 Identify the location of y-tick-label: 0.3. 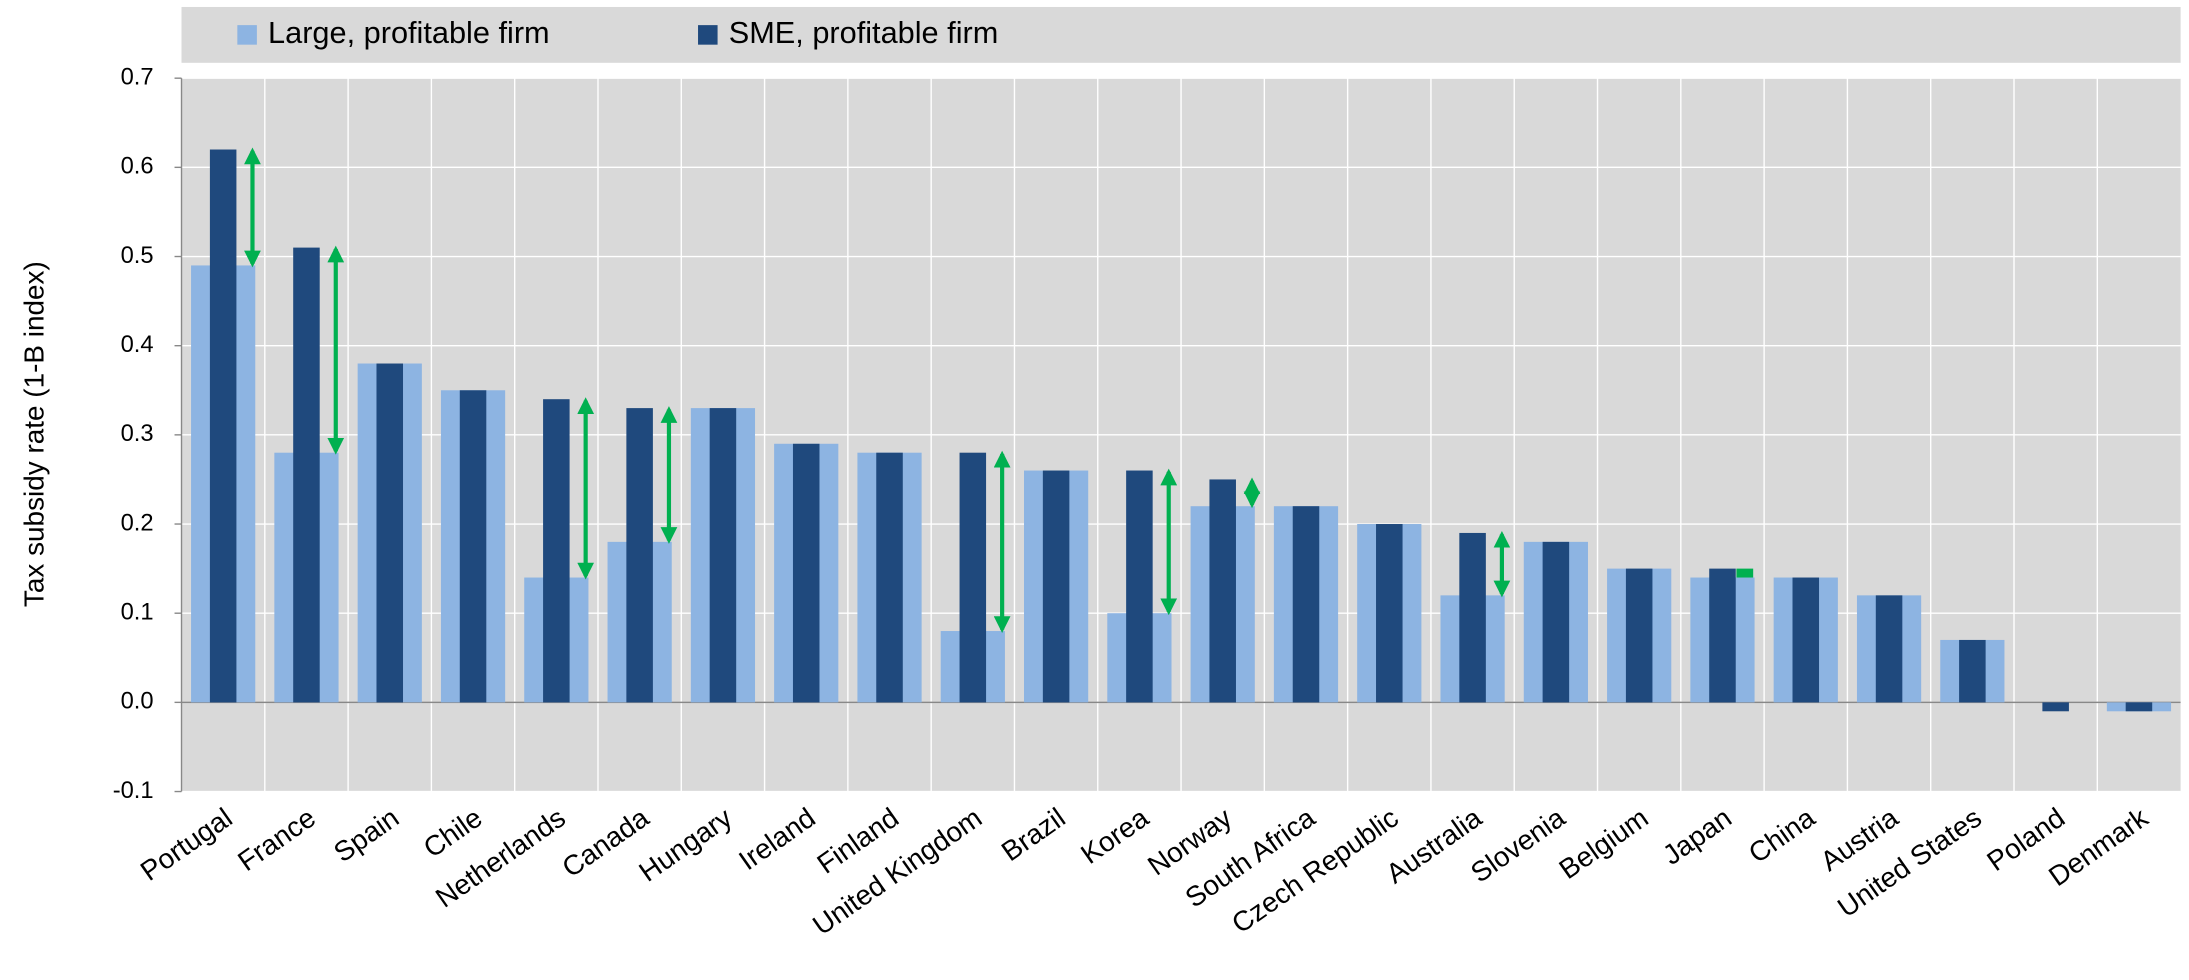
(137, 434).